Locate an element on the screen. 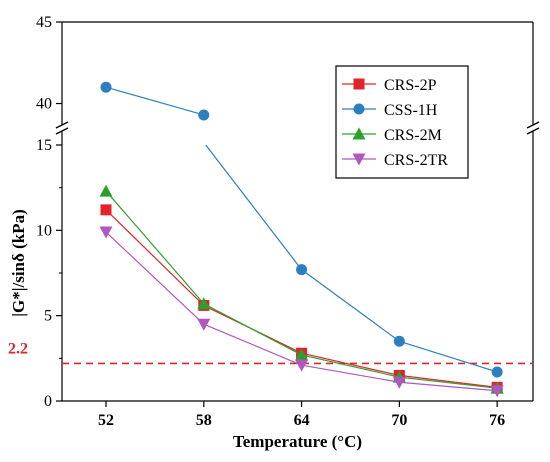 This screenshot has width=550, height=462. legend-item: CRS-2TR is located at coordinates (395, 160).